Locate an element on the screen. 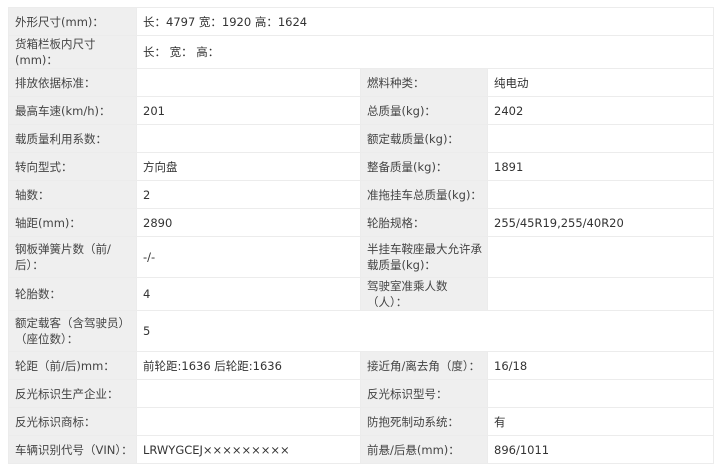  spec-label: 准拖挂车总质量(kg)： is located at coordinates (424, 194).